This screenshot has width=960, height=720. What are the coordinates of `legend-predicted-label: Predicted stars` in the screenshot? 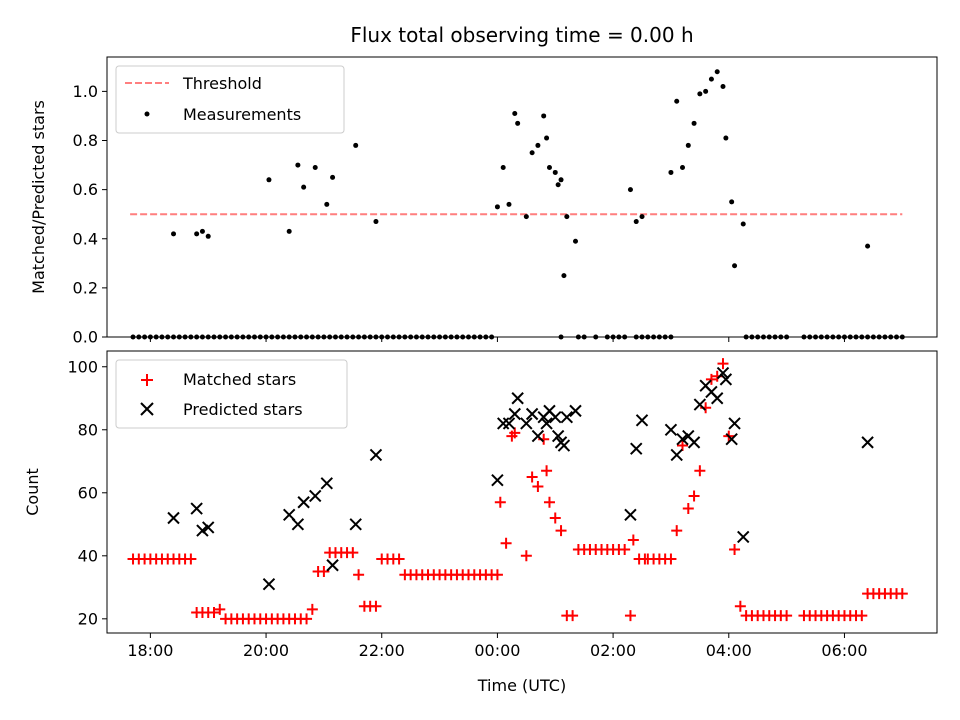 It's located at (243, 409).